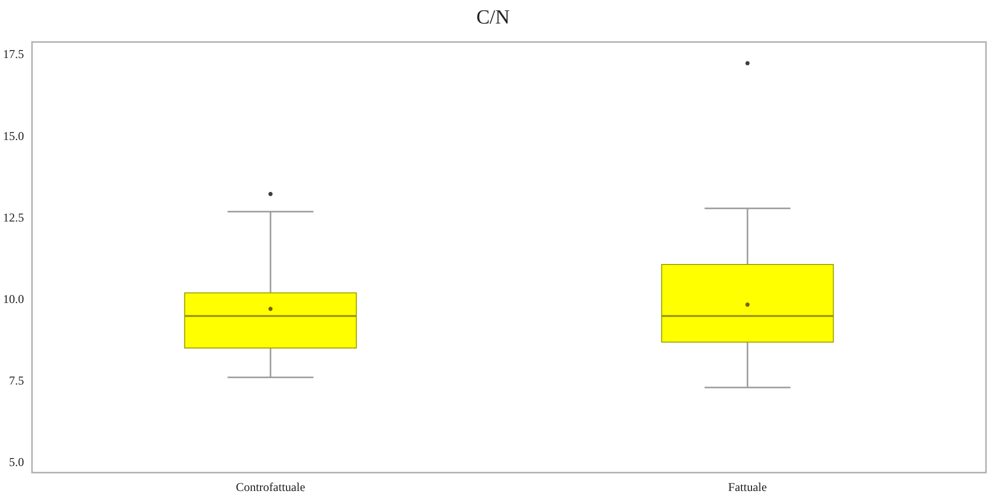  I want to click on y-tick-label: 7.5, so click(16, 380).